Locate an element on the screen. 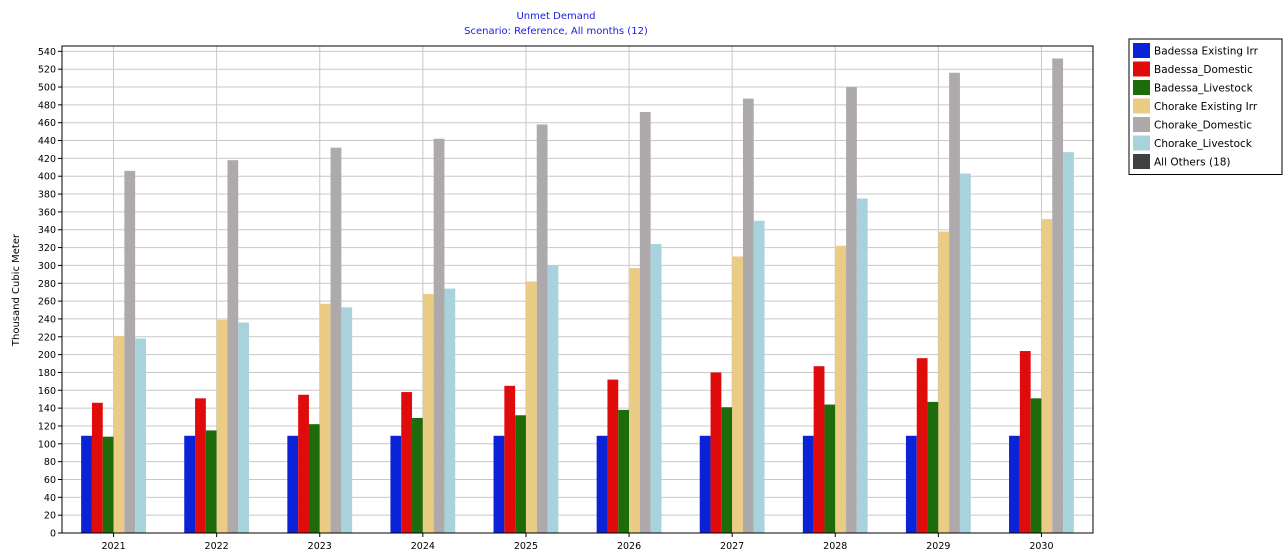 The height and width of the screenshot is (554, 1286). y-tick-label: 80 is located at coordinates (50, 462).